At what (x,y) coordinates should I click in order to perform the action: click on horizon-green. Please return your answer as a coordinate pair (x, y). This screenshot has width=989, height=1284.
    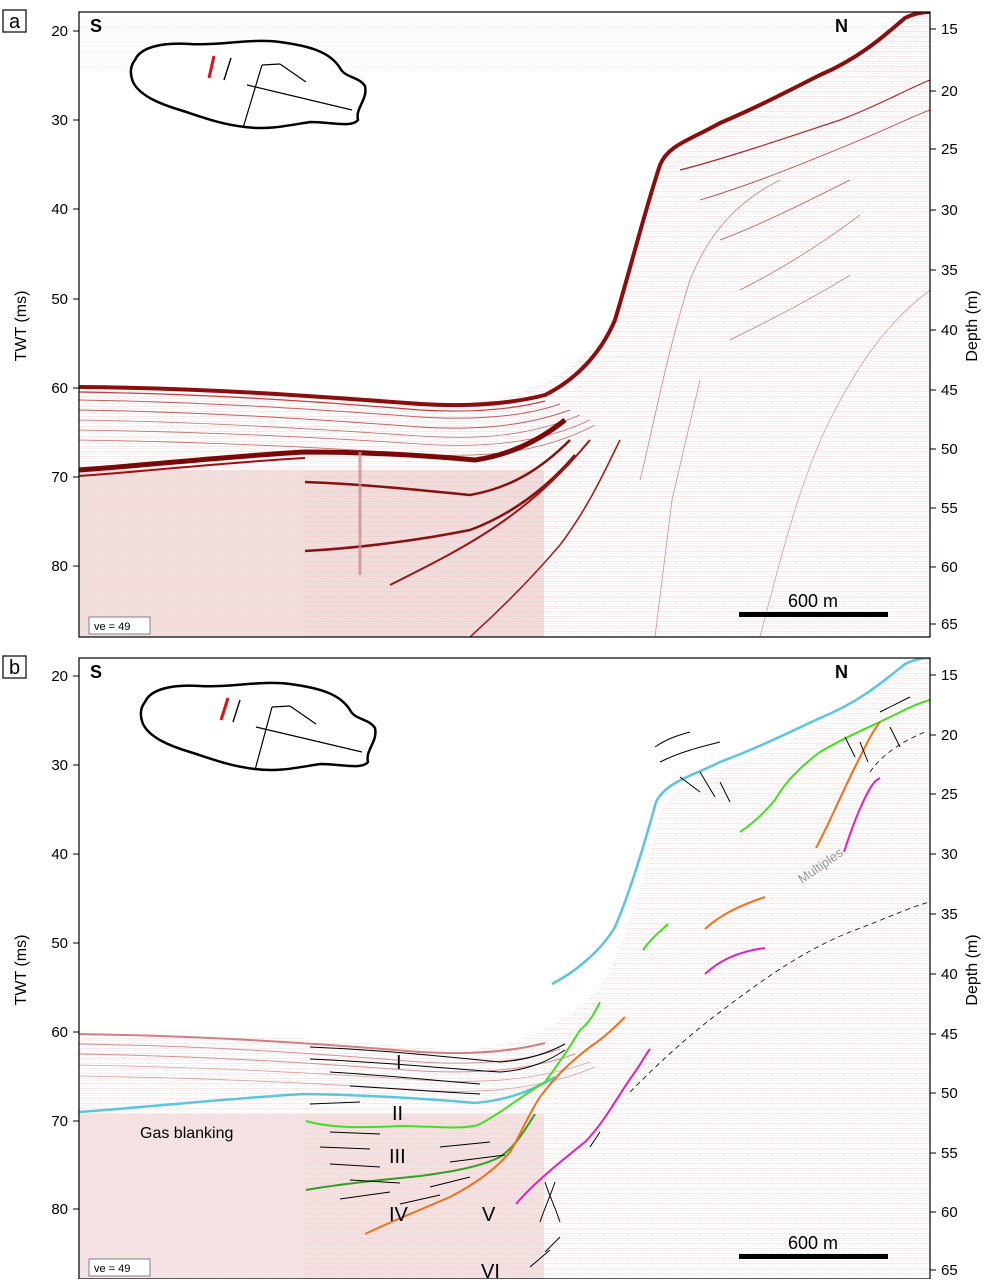
    Looking at the image, I should click on (453, 1065).